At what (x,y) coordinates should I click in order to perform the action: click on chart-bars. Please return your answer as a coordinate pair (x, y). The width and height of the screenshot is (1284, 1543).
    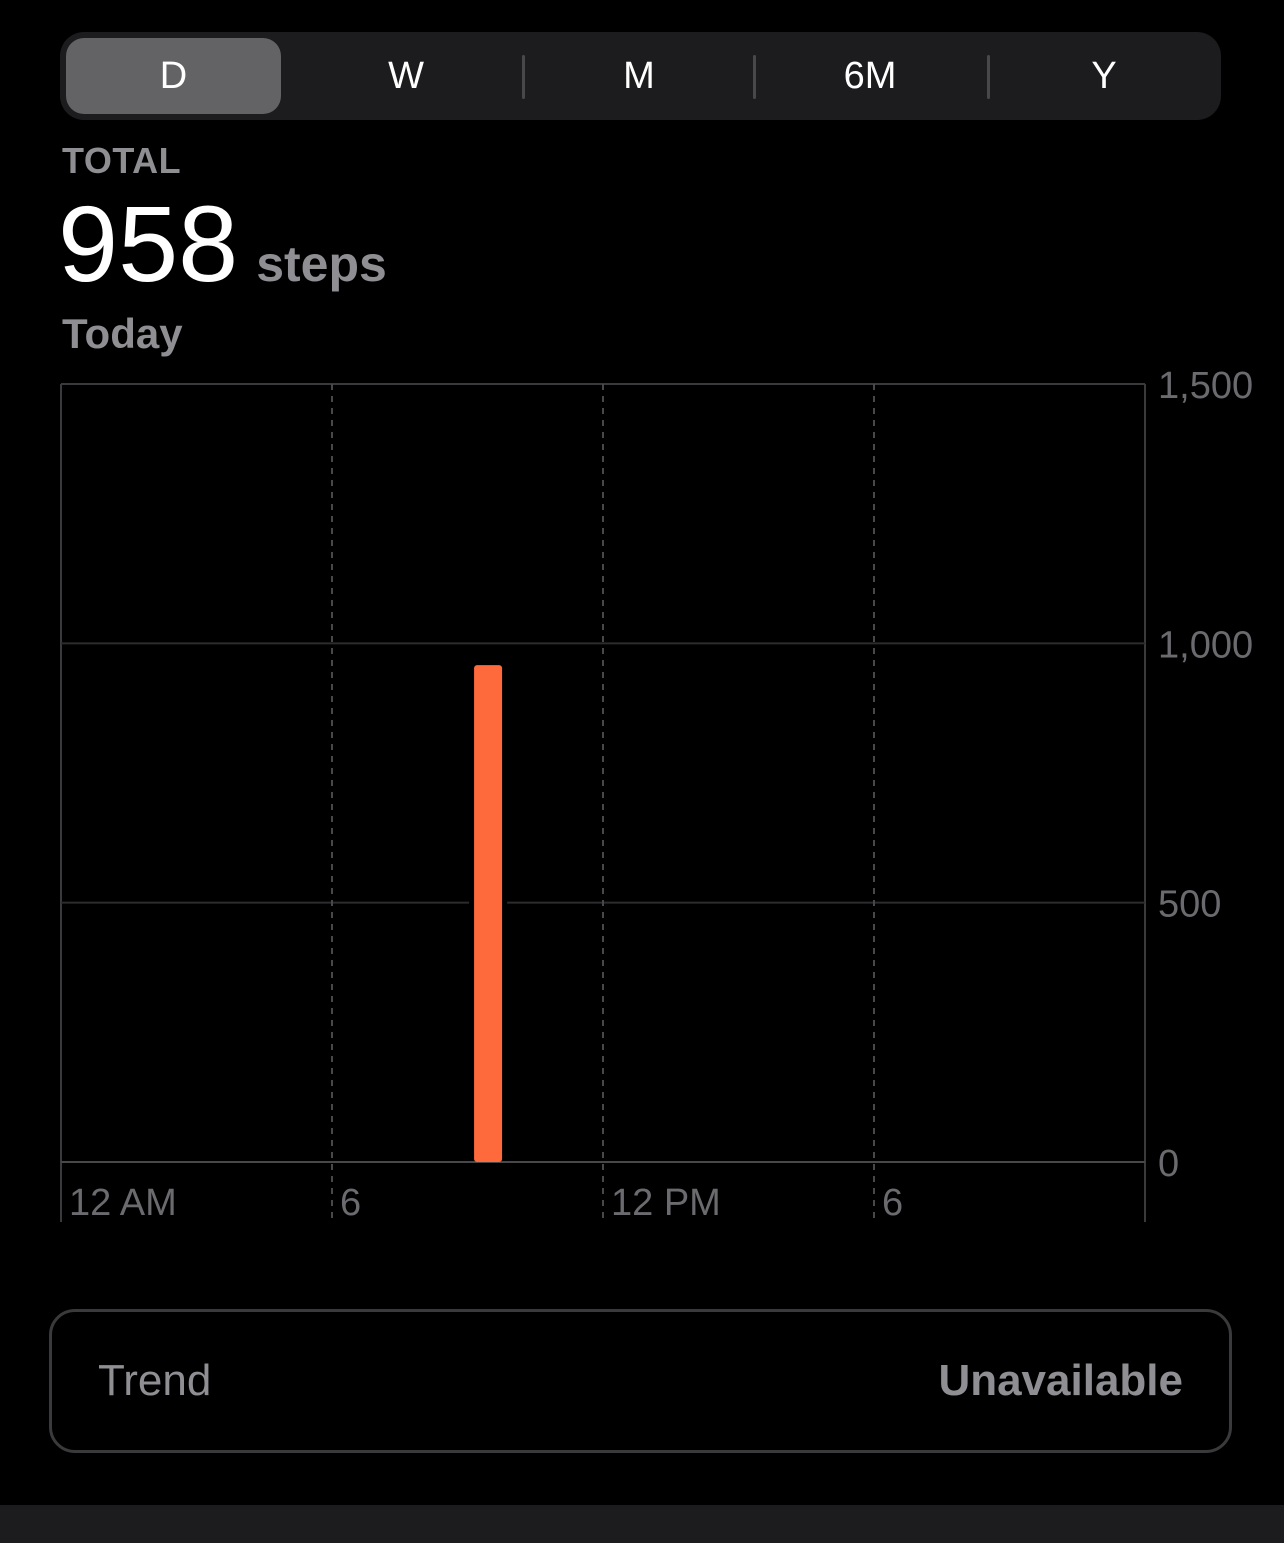
    Looking at the image, I should click on (488, 911).